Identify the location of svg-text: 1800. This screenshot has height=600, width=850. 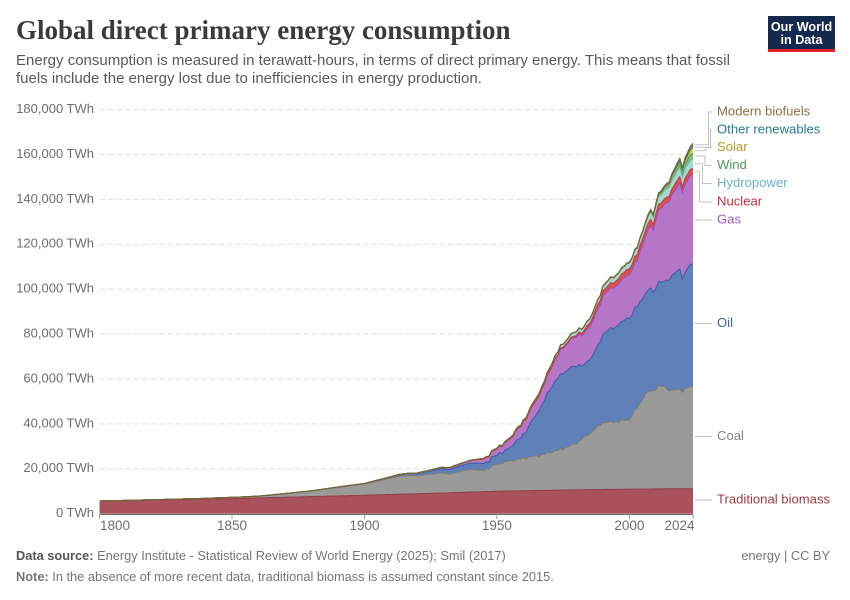
(115, 525).